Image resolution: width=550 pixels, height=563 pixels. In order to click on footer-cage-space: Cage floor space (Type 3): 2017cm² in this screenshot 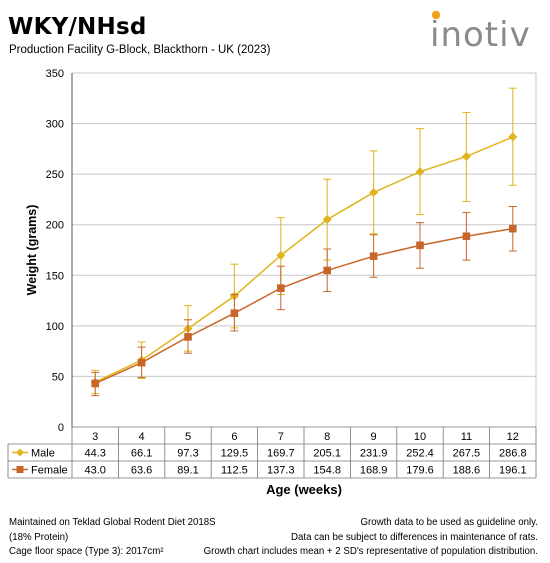, I will do `click(86, 551)`.